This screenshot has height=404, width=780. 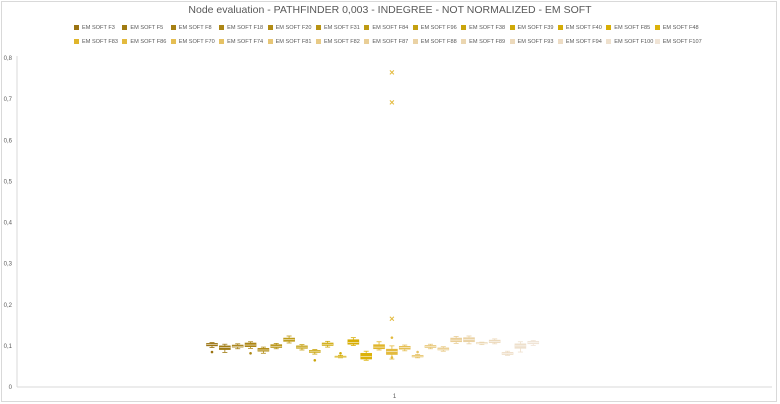 I want to click on legend-item: EM SOFT F18, so click(x=243, y=27).